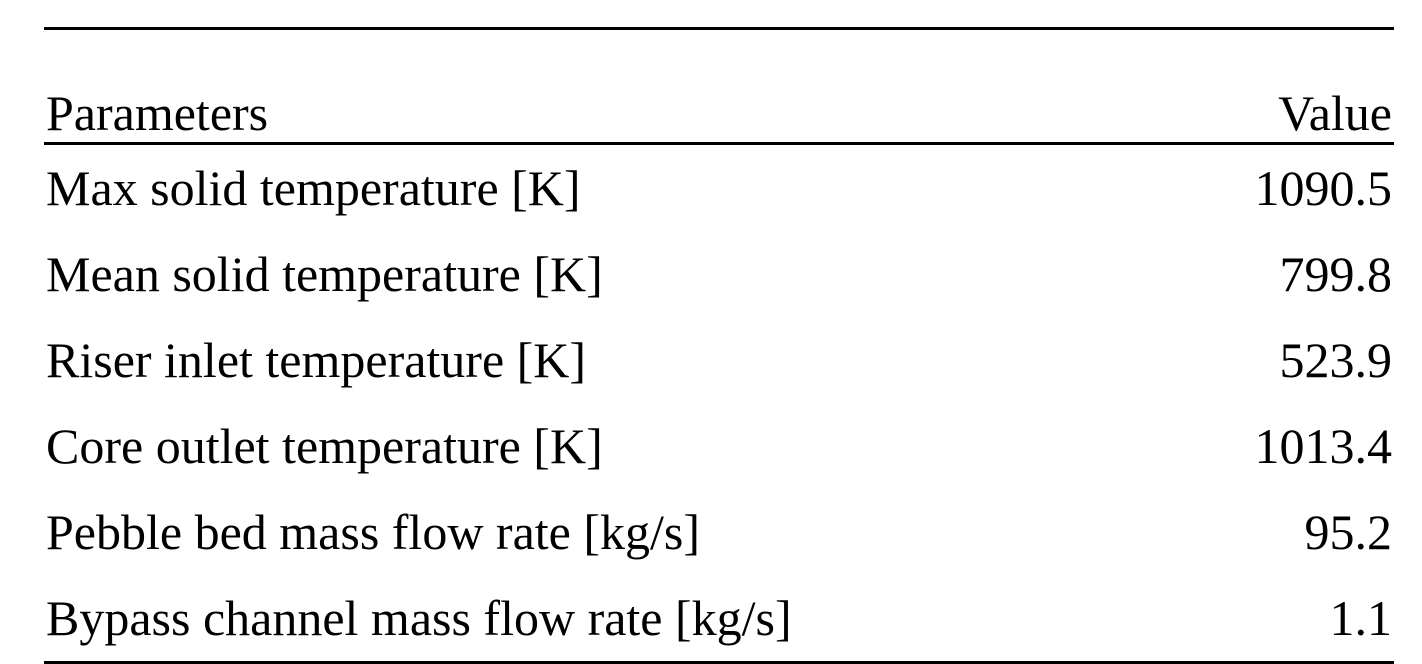 The width and height of the screenshot is (1422, 664). Describe the element at coordinates (1335, 113) in the screenshot. I see `header-value: Value` at that location.